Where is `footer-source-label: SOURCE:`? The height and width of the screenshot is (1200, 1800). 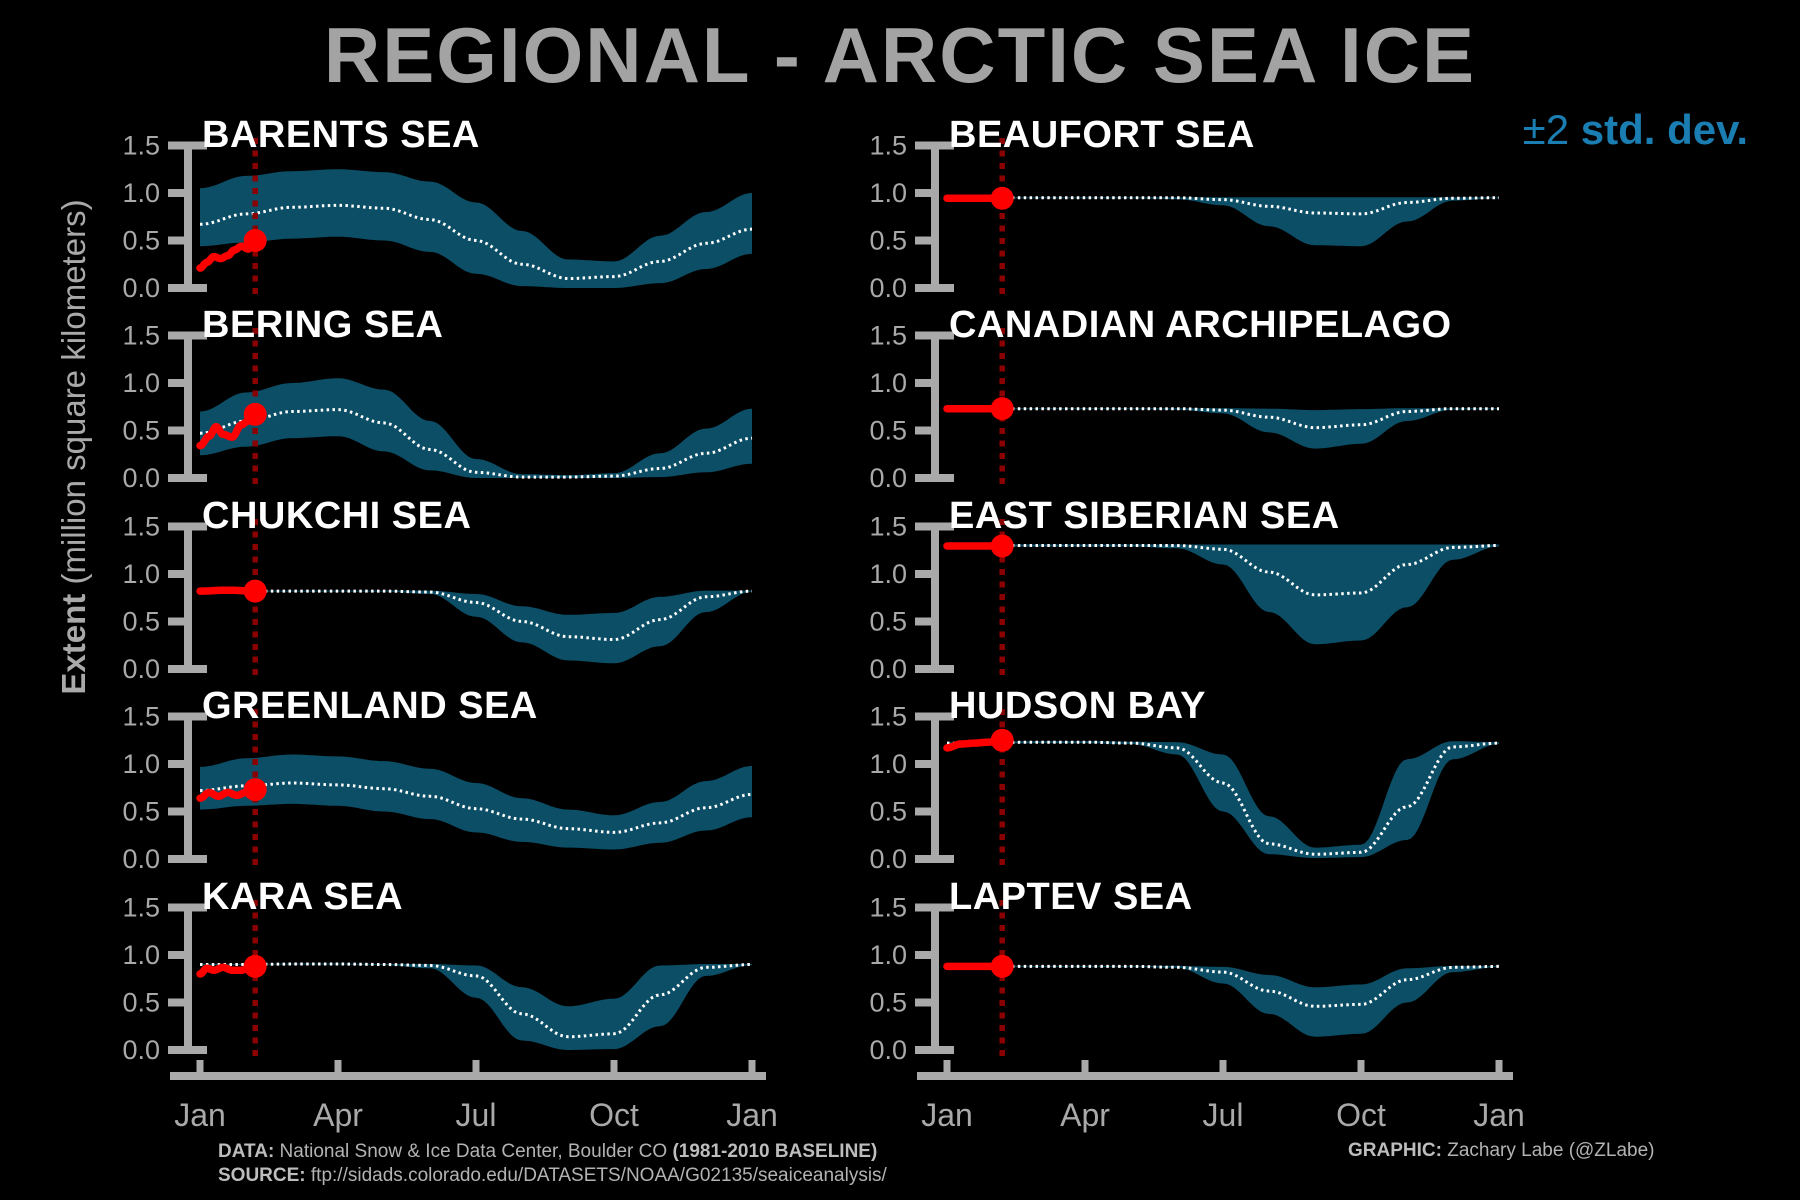
footer-source-label: SOURCE: is located at coordinates (262, 1175).